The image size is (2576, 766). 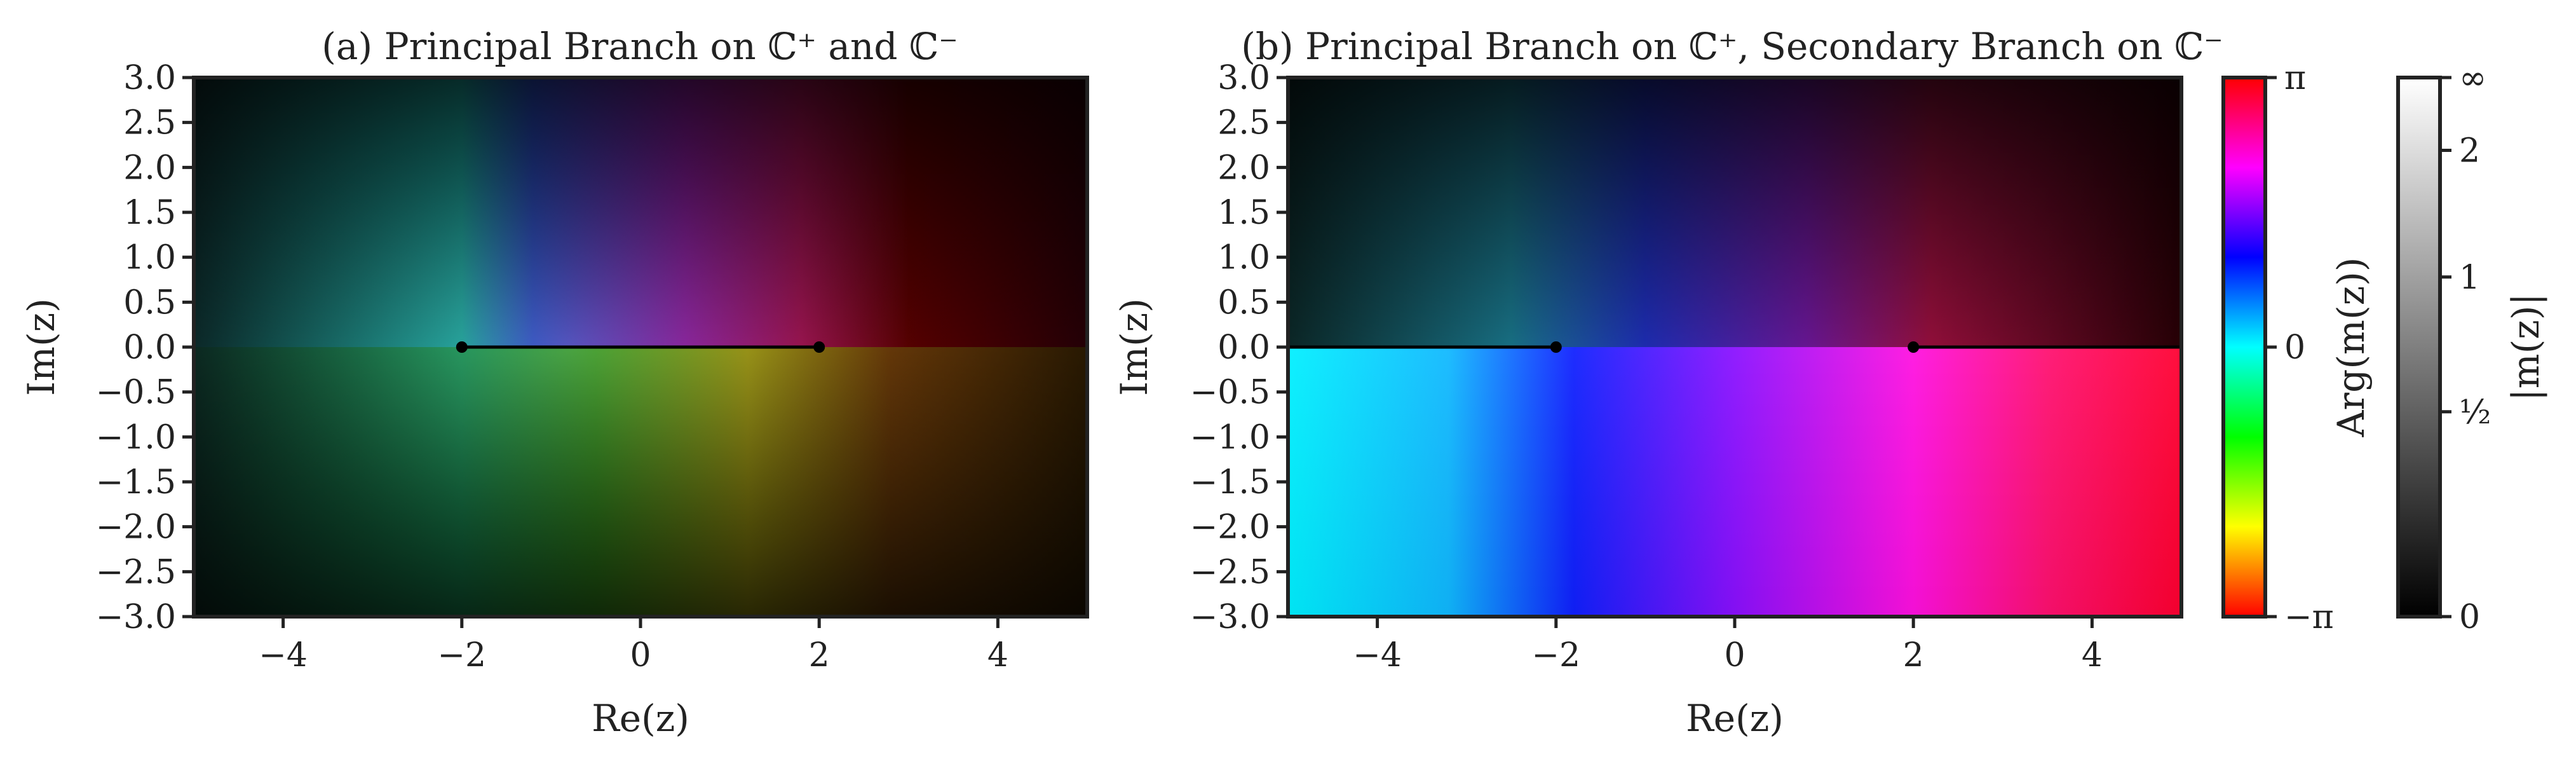 I want to click on mod-colorbar-ticks: ∞ 2 1 ½ 0, so click(x=2465, y=347).